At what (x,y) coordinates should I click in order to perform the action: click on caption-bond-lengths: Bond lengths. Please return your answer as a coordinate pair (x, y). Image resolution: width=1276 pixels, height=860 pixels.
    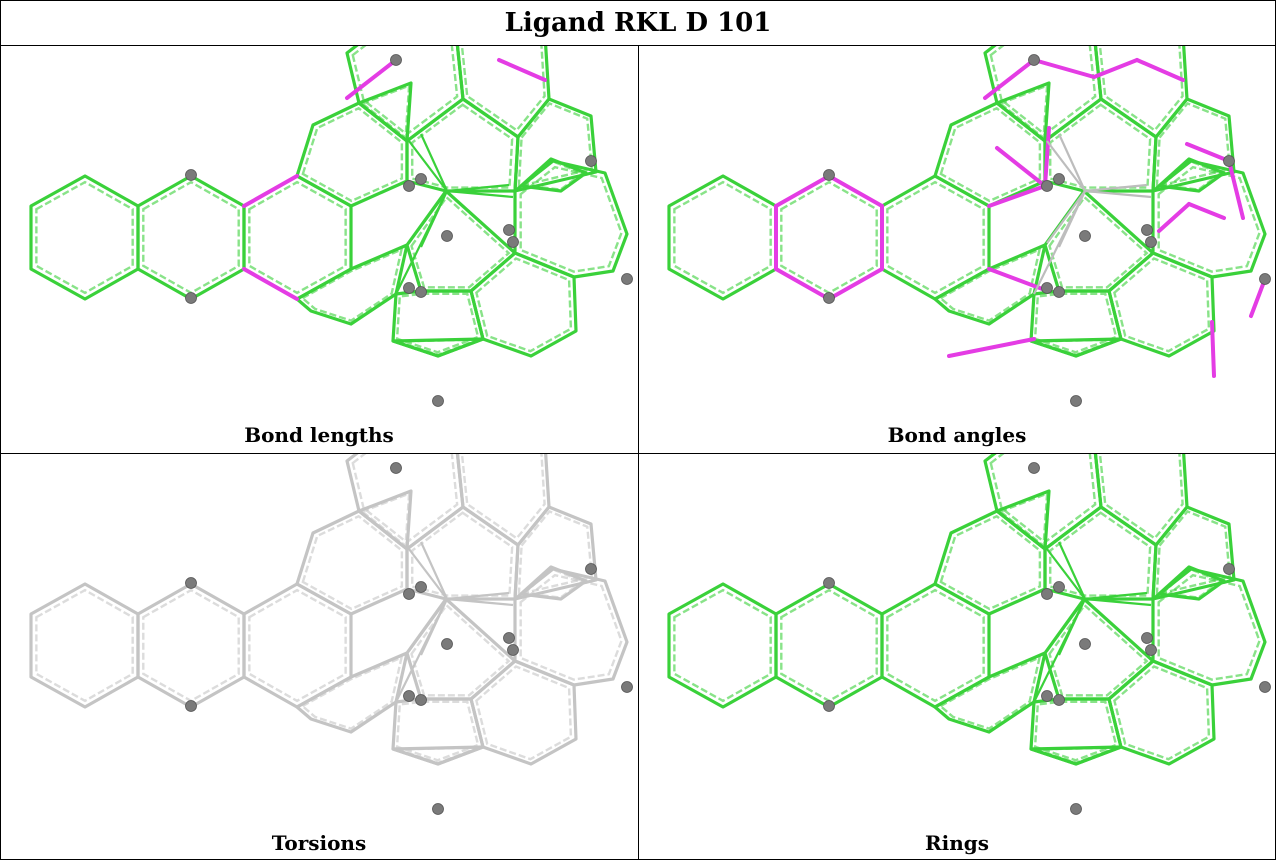
    Looking at the image, I should click on (319, 435).